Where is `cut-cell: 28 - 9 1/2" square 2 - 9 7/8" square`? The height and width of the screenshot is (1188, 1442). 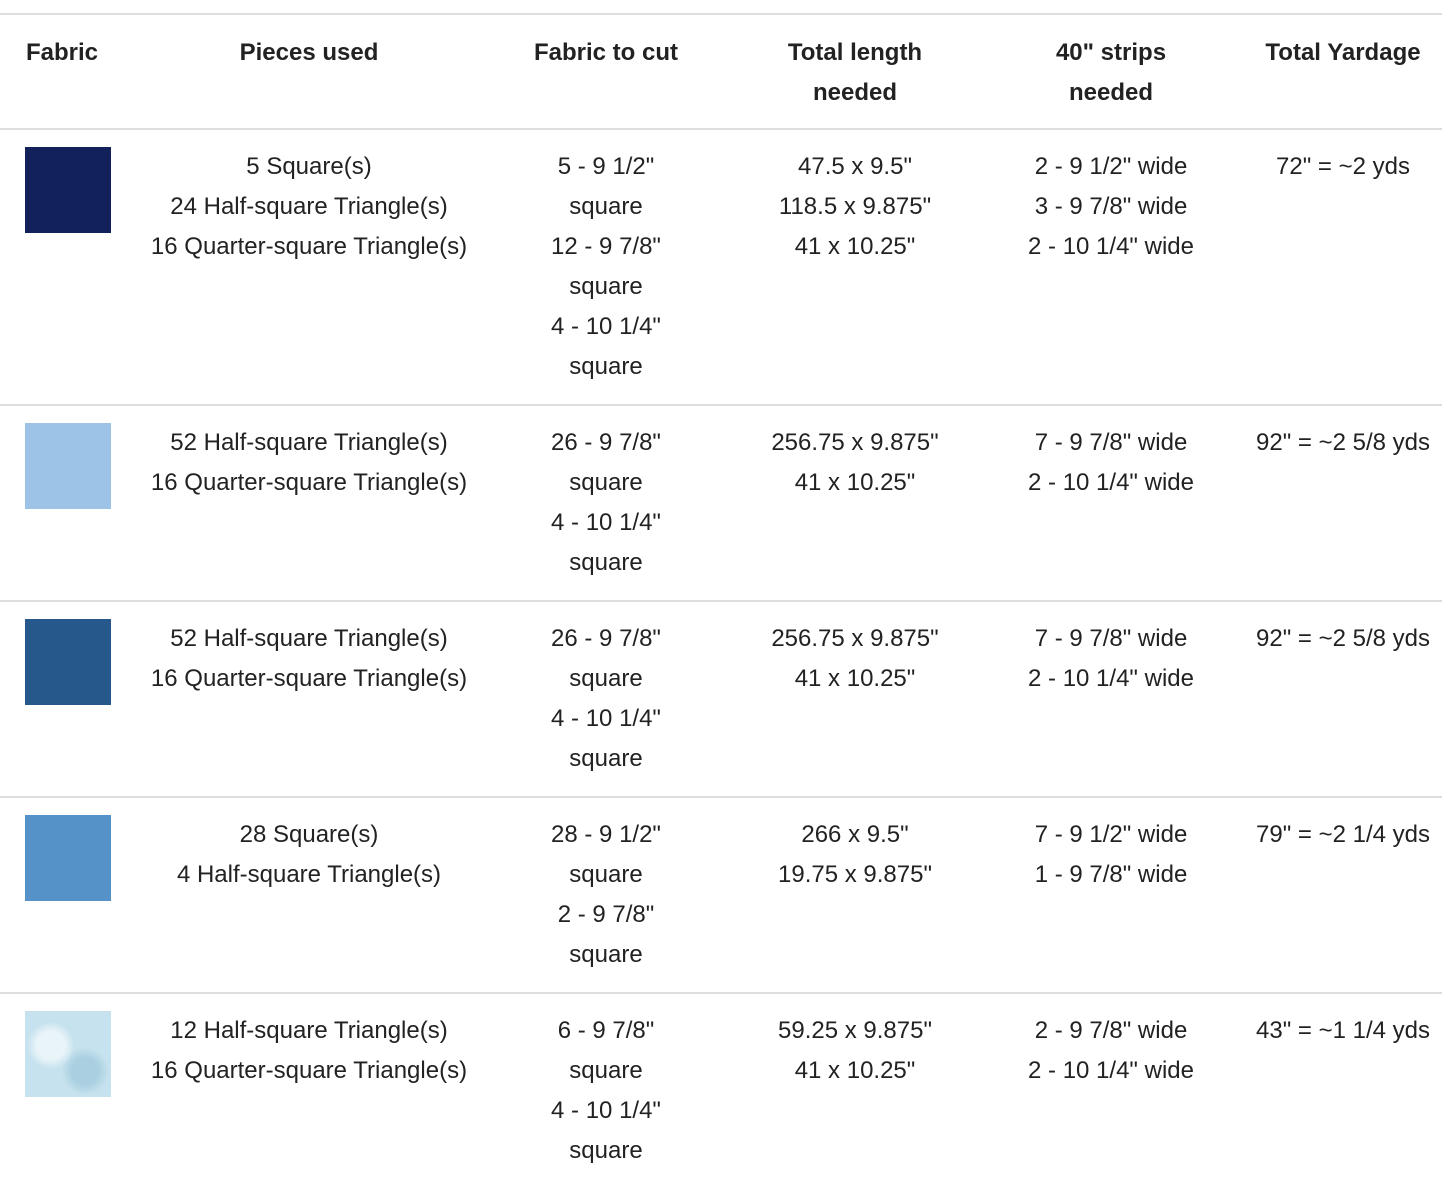
cut-cell: 28 - 9 1/2" square 2 - 9 7/8" square is located at coordinates (606, 894).